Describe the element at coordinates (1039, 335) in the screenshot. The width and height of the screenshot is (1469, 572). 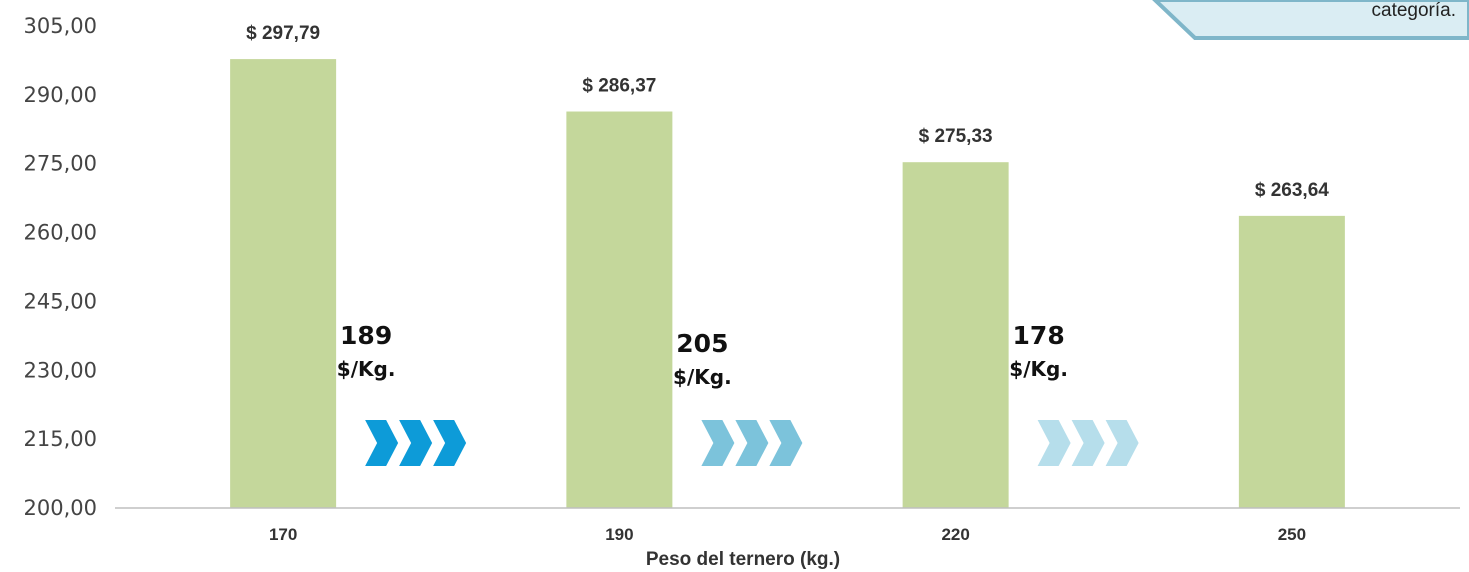
I see `price-difference-value: 178` at that location.